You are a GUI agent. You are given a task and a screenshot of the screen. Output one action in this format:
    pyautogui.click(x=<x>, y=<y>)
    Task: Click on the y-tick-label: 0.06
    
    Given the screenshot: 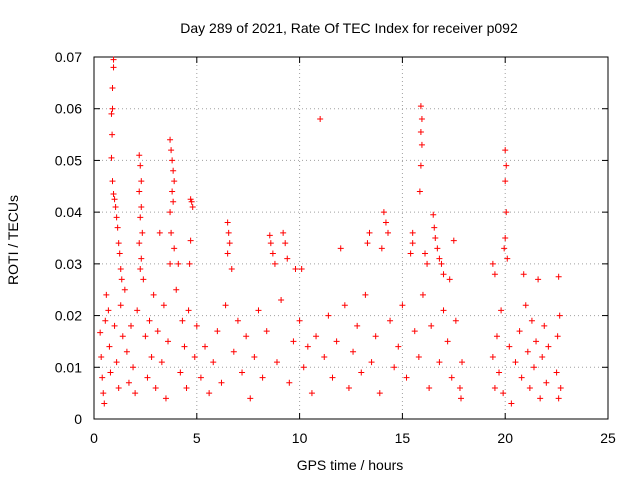 What is the action you would take?
    pyautogui.click(x=68, y=109)
    